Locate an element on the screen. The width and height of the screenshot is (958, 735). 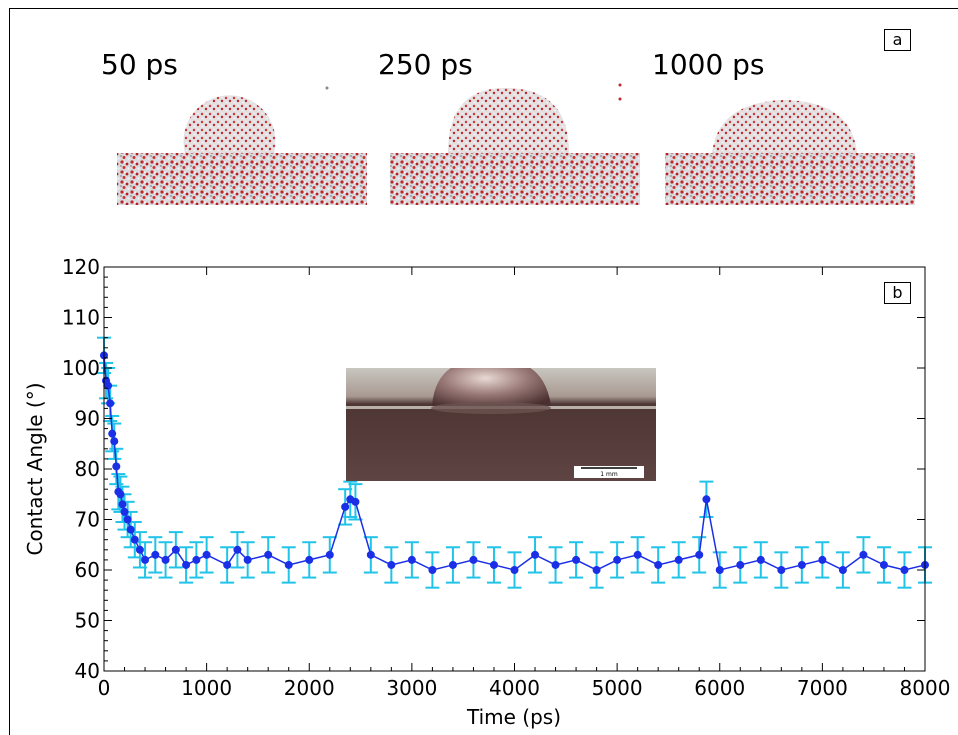
snapshot-label-250ps: 250 ps is located at coordinates (425, 64).